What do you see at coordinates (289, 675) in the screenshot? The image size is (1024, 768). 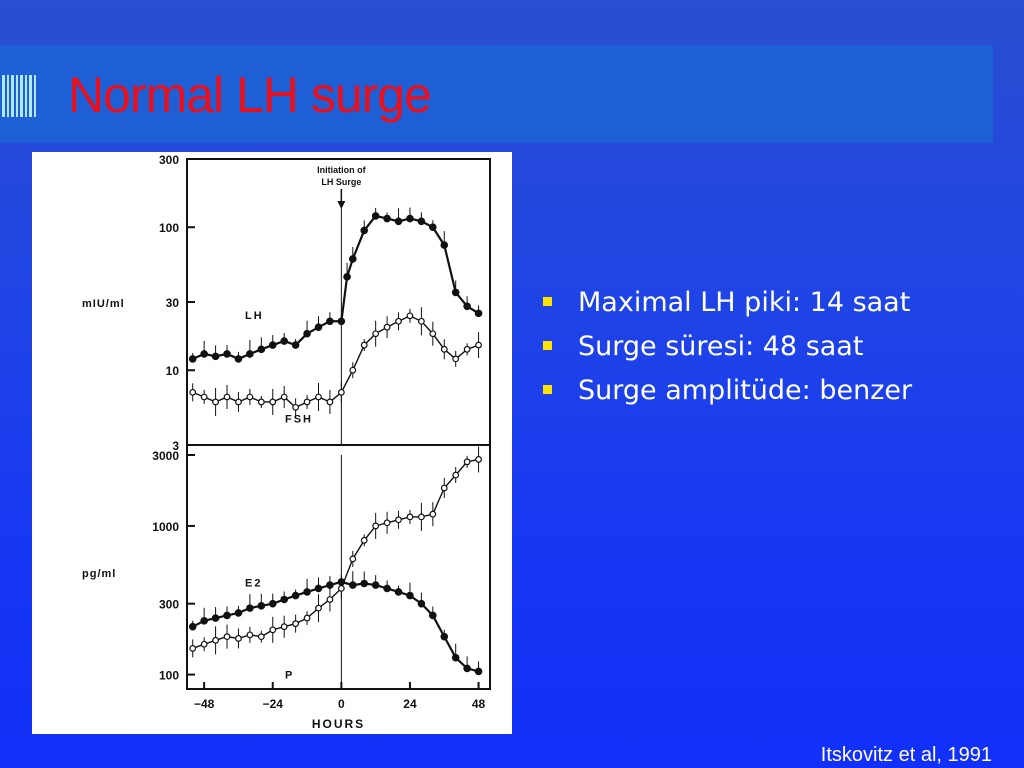 I see `series-label: P` at bounding box center [289, 675].